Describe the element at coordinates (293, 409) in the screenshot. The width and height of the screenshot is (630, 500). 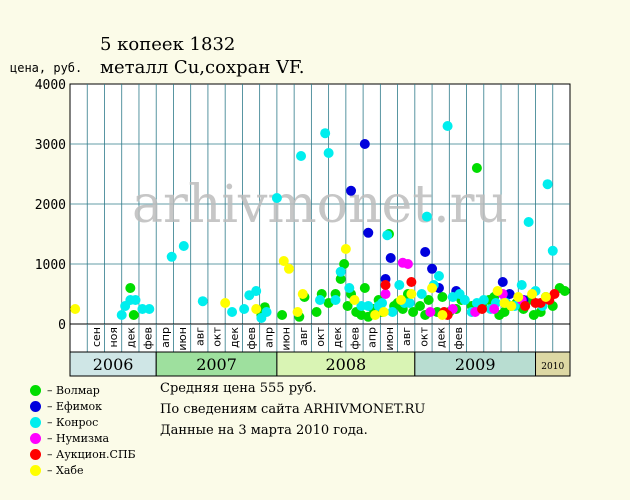
I see `source-note: По сведениям сайта ARHIVMONET.RU` at that location.